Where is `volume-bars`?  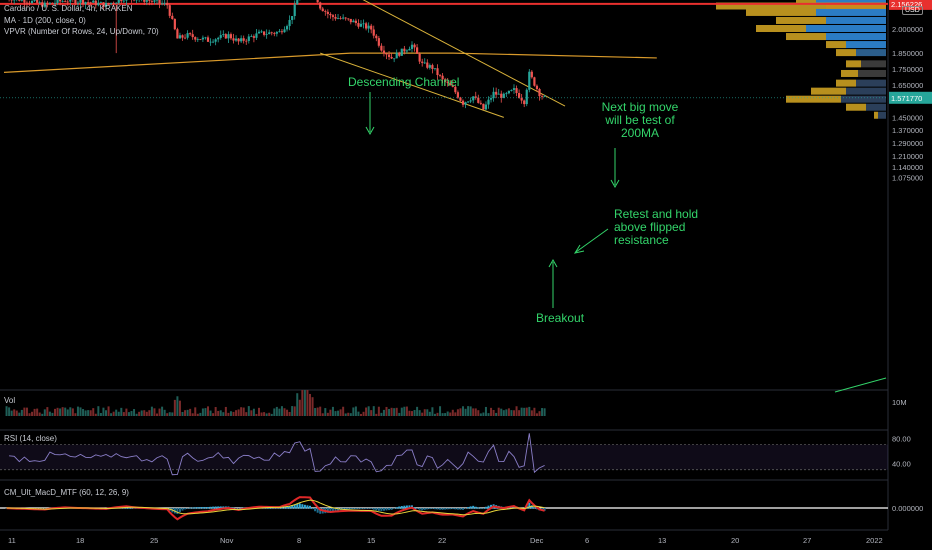
volume-bars is located at coordinates (275, 403).